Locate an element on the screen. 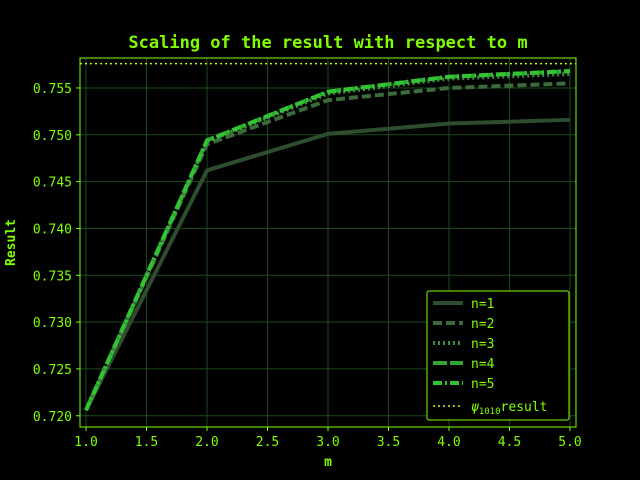 The image size is (640, 480). y-tick-label: 0.740 is located at coordinates (52, 229).